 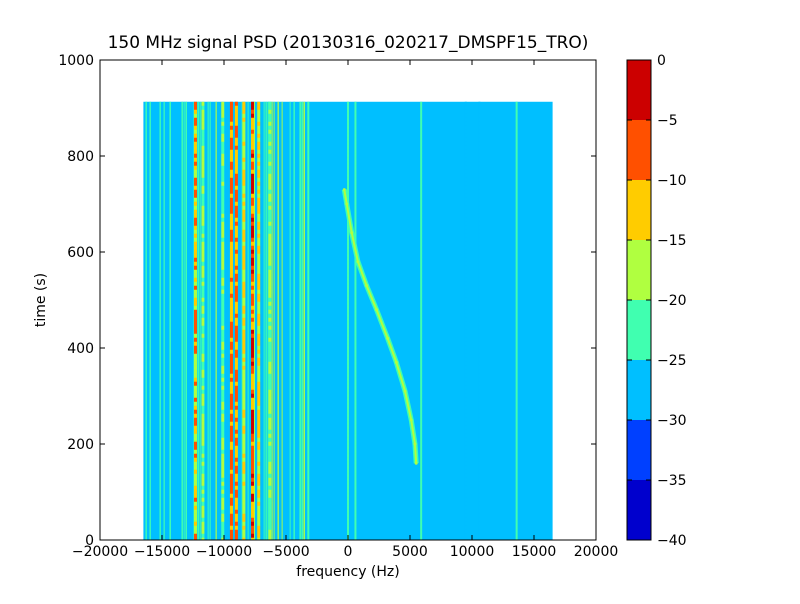 I want to click on doppler-trace-core, so click(x=380, y=326).